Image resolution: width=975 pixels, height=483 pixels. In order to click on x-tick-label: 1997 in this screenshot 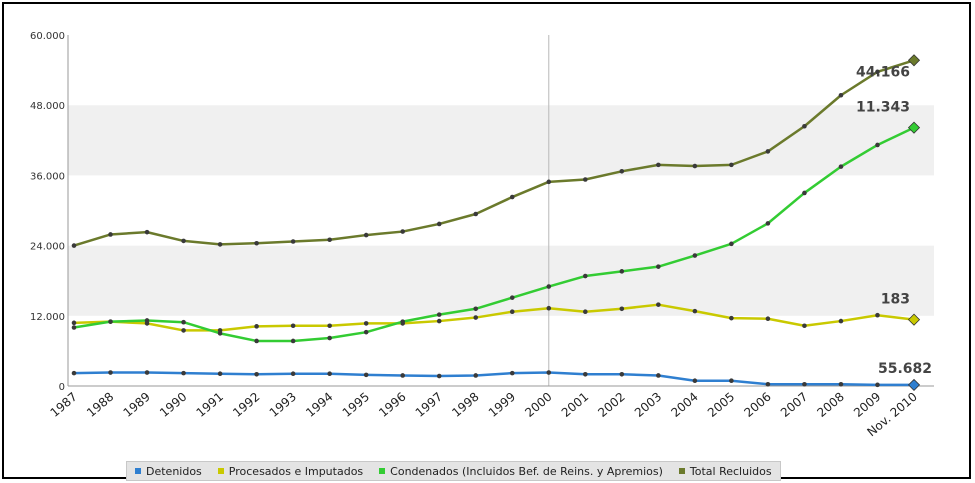, I will do `click(429, 405)`.